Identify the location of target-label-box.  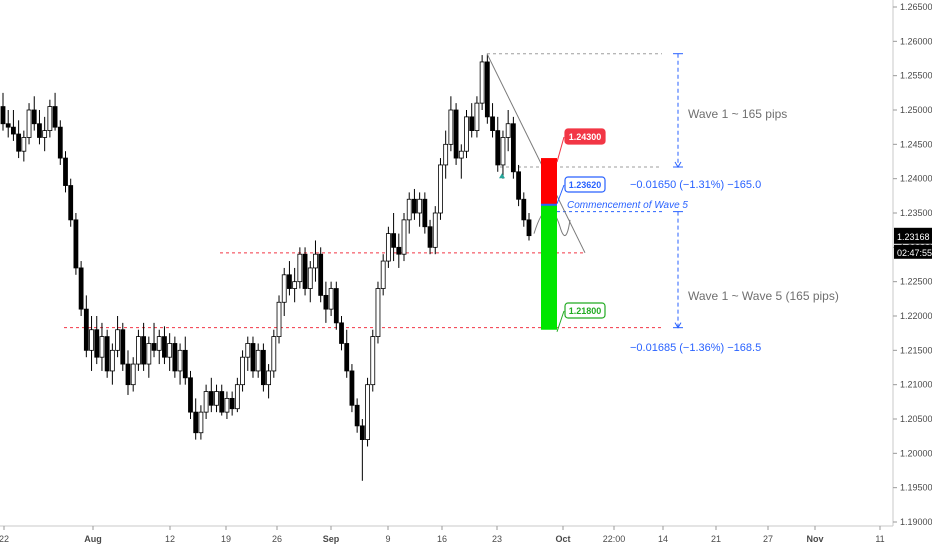
(585, 310).